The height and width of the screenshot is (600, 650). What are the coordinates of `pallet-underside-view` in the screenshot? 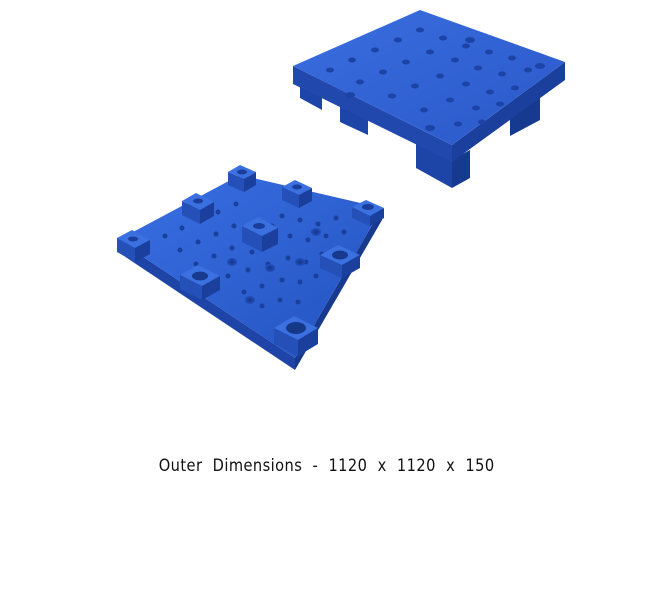 It's located at (250, 267).